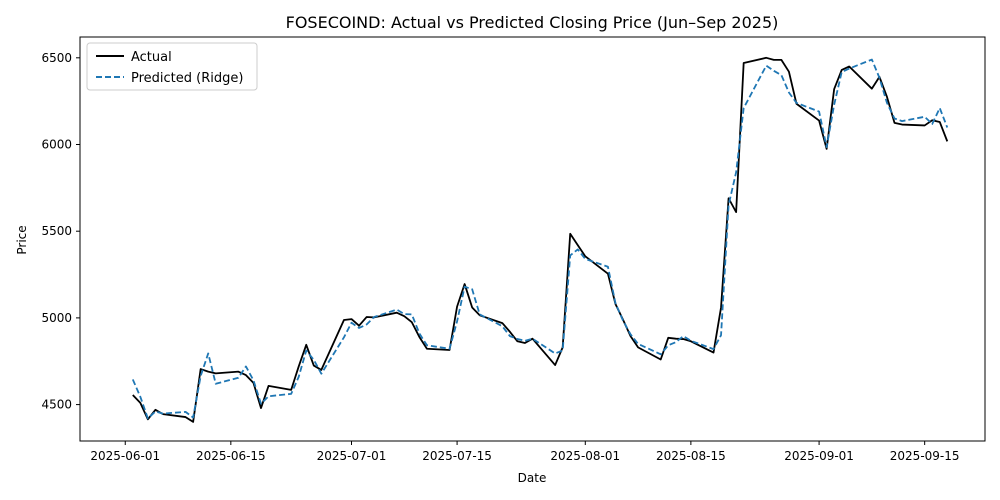 The width and height of the screenshot is (1000, 500). I want to click on x-tick-label: 2025-09-15, so click(925, 456).